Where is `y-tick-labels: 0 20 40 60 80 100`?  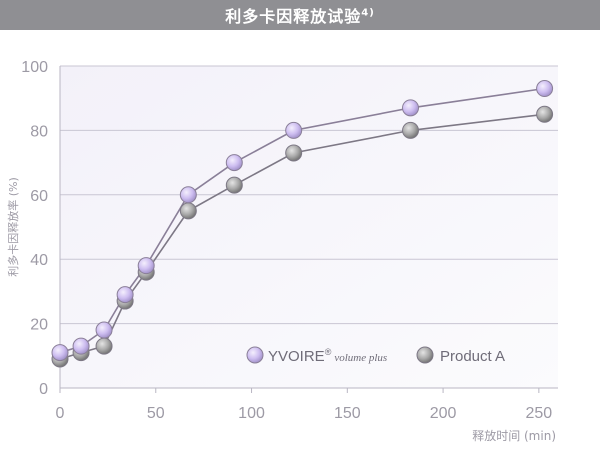 y-tick-labels: 0 20 40 60 80 100 is located at coordinates (34, 228).